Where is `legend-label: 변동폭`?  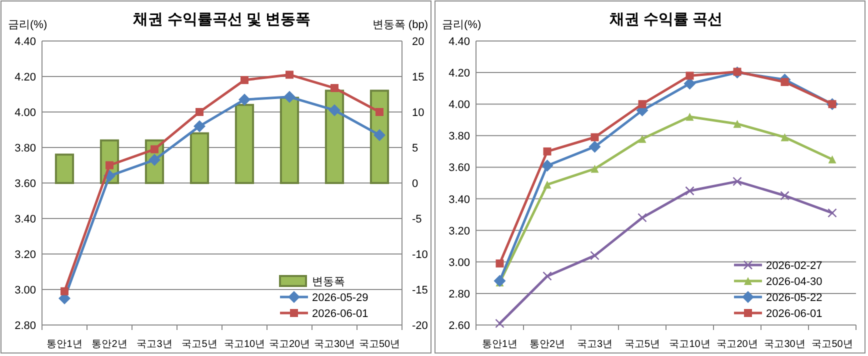
legend-label: 변동폭 is located at coordinates (328, 282).